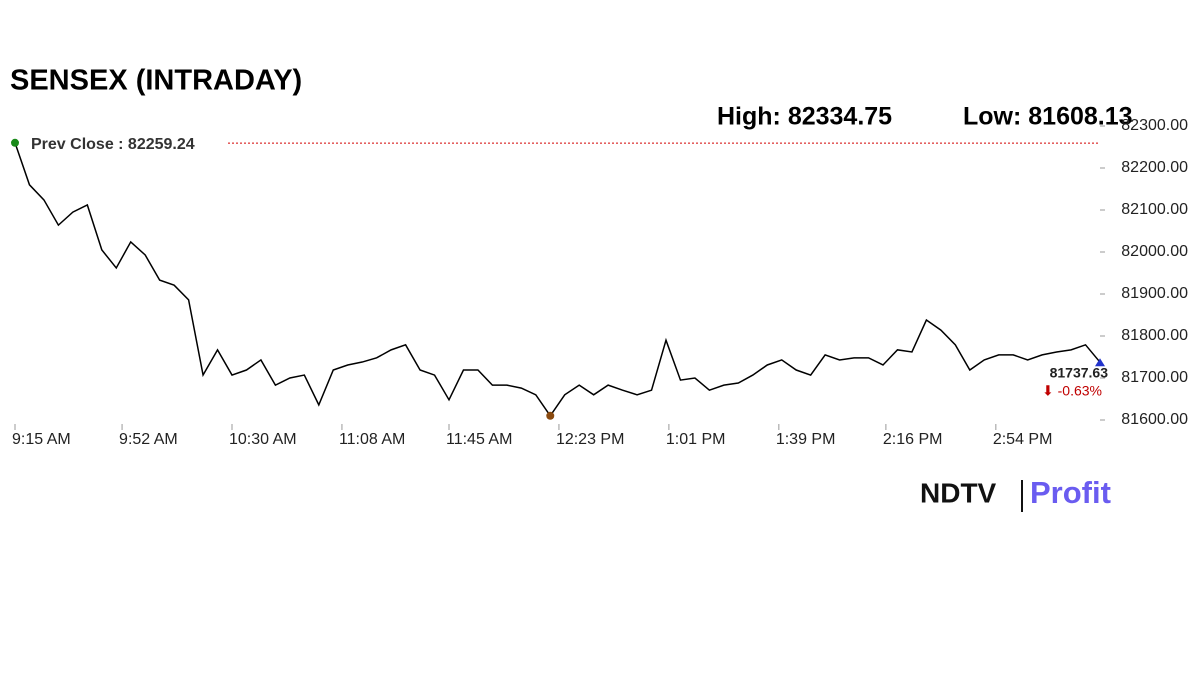  What do you see at coordinates (1100, 362) in the screenshot?
I see `last-marker` at bounding box center [1100, 362].